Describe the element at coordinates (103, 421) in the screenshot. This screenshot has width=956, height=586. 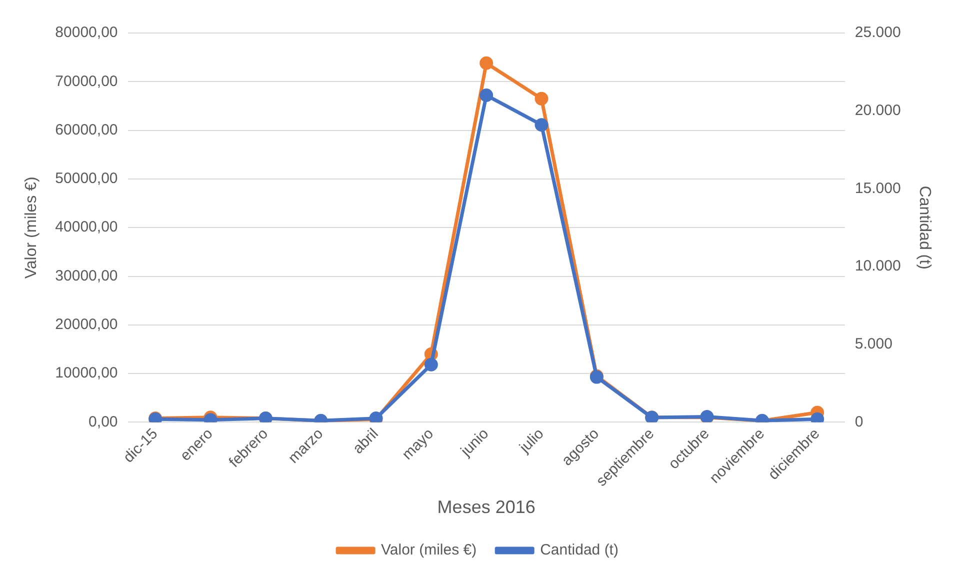
I see `y-tick-label: 0,00` at that location.